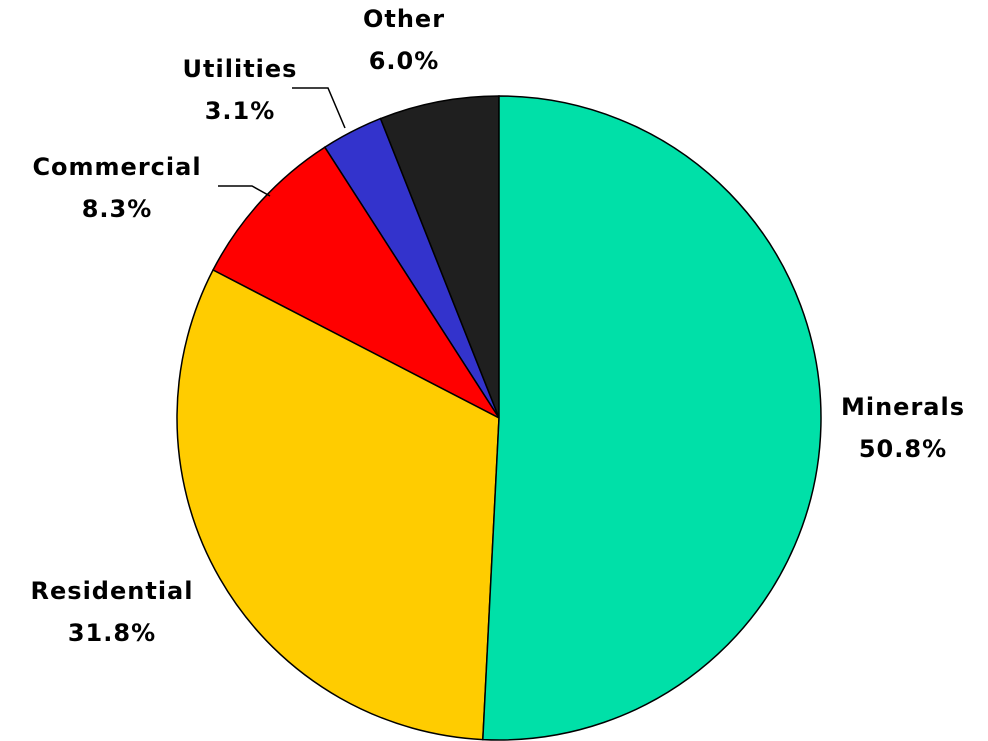 The width and height of the screenshot is (988, 741). What do you see at coordinates (117, 209) in the screenshot?
I see `slice-value-label: 8.3%` at bounding box center [117, 209].